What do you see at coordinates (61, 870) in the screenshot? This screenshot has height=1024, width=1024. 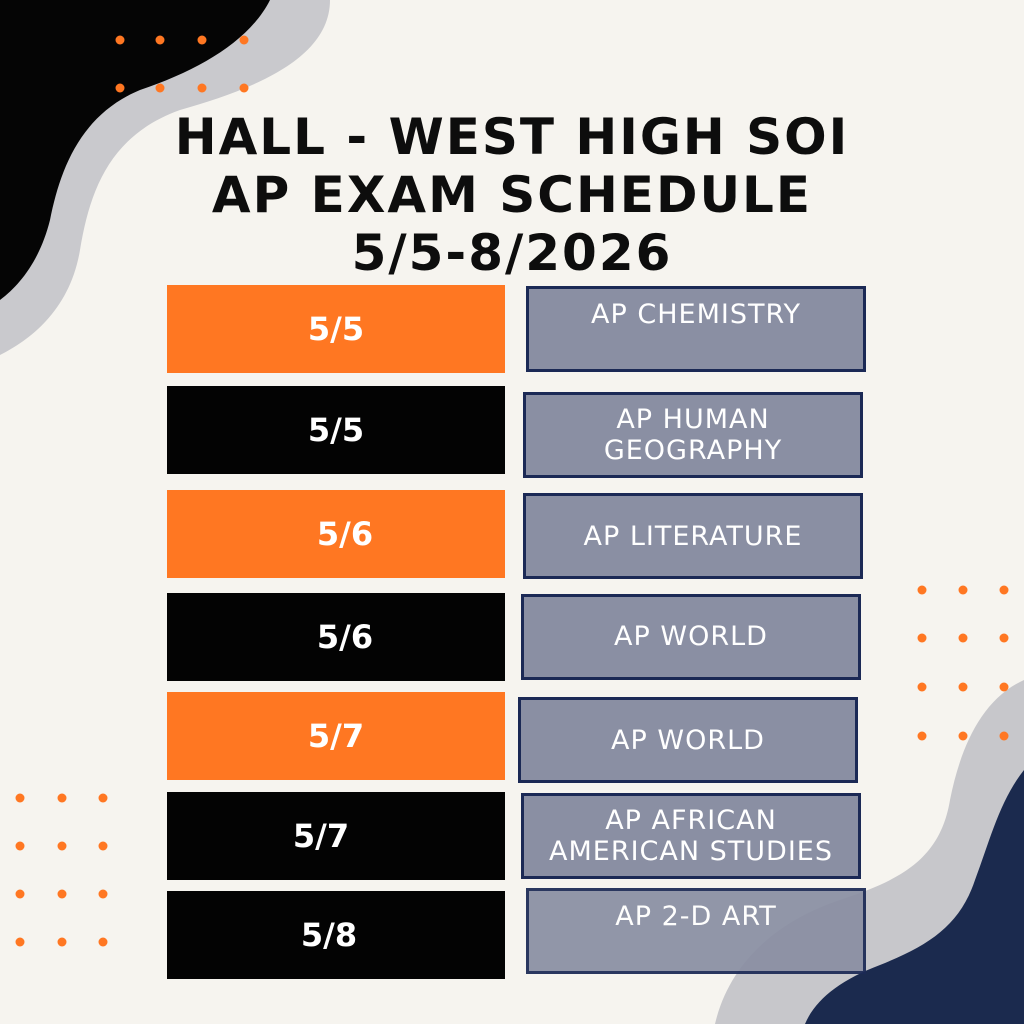 I see `dot-grid-bottom-left` at bounding box center [61, 870].